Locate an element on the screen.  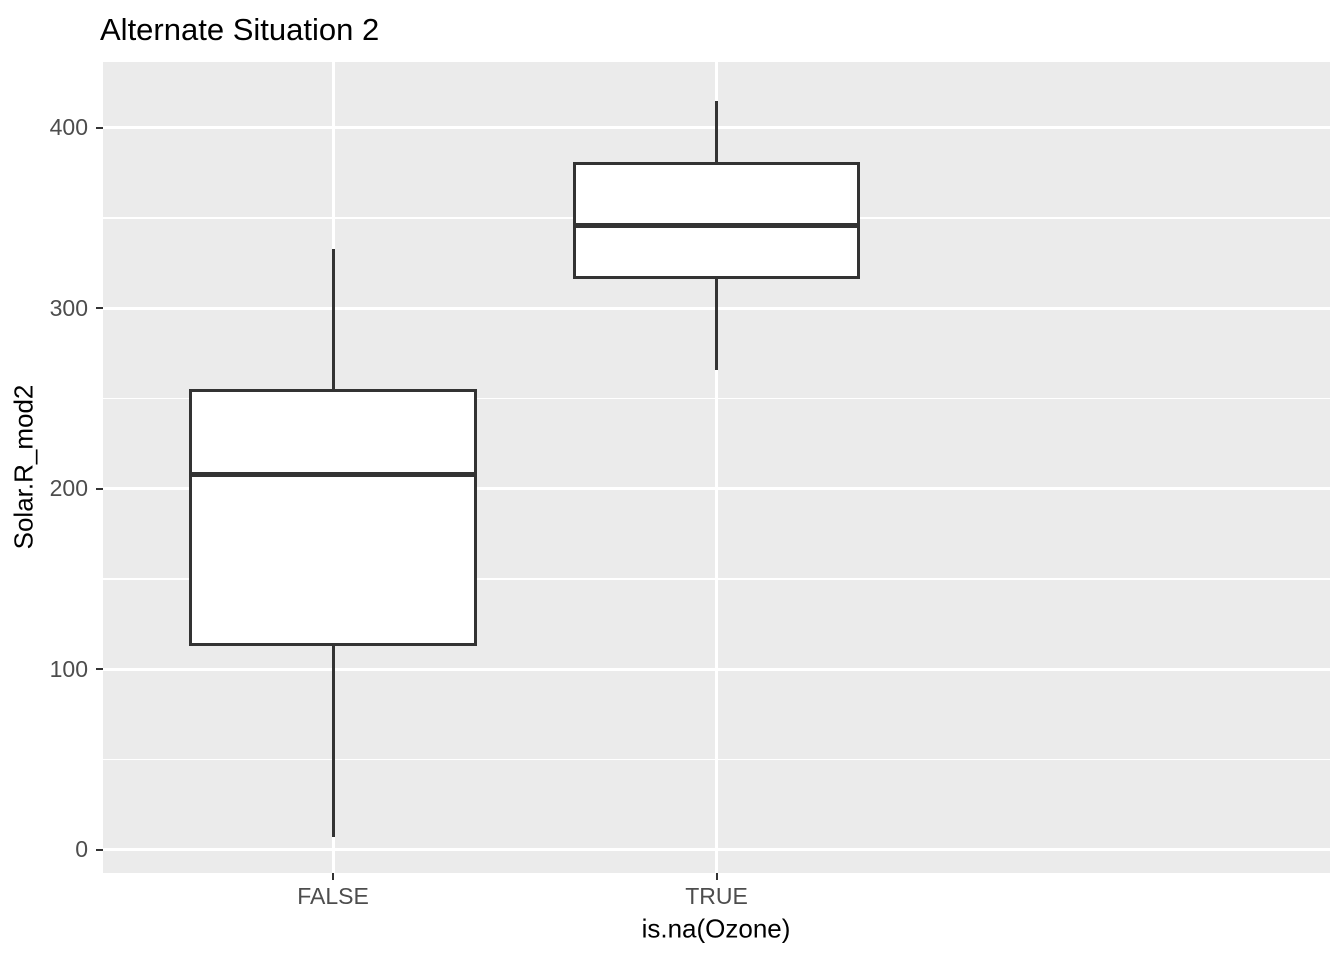
y-tick-label: 200 is located at coordinates (68, 488).